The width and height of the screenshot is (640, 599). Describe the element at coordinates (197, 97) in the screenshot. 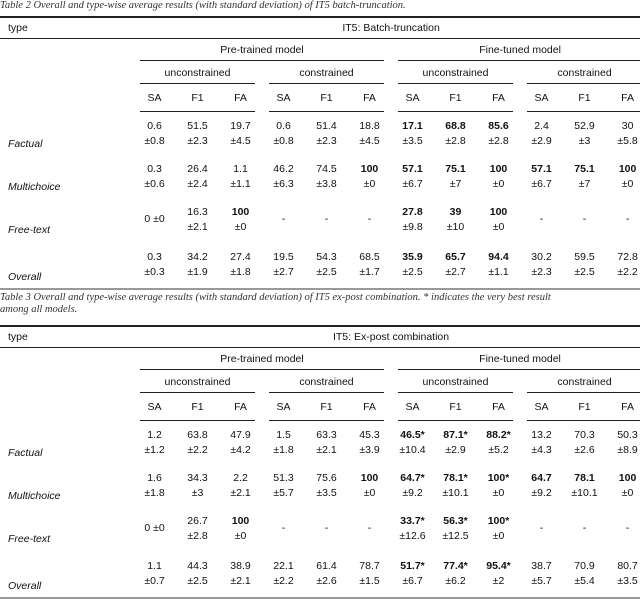

I see `metric-header: F1` at that location.